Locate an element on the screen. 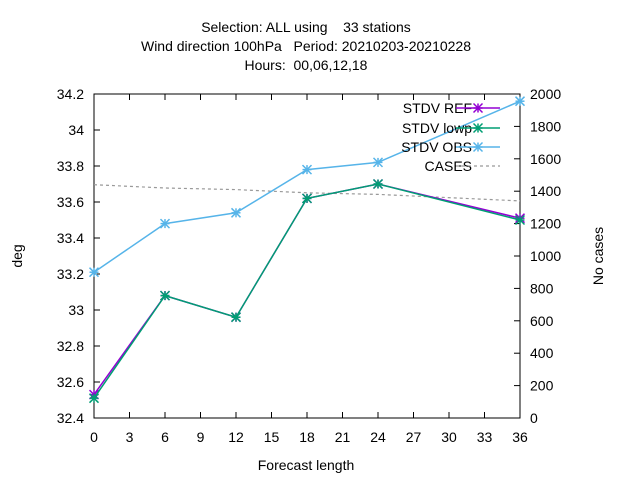  y-axis-label: deg is located at coordinates (17, 255).